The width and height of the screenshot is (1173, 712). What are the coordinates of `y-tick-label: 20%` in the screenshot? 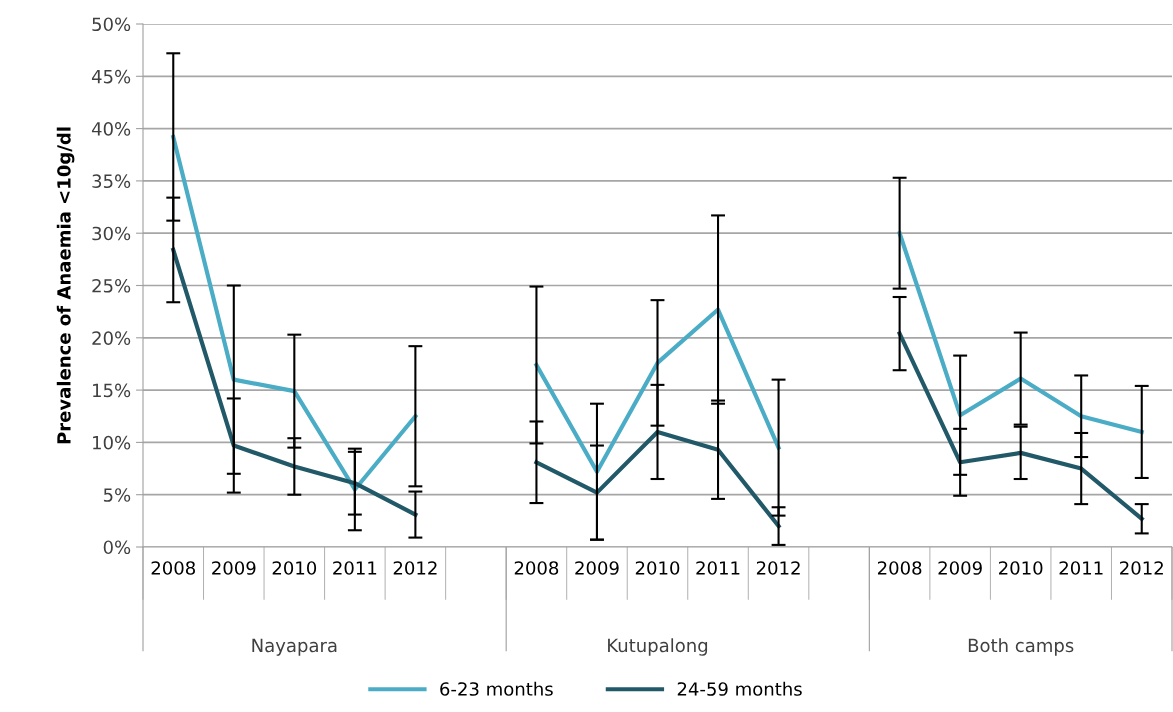 It's located at (111, 338).